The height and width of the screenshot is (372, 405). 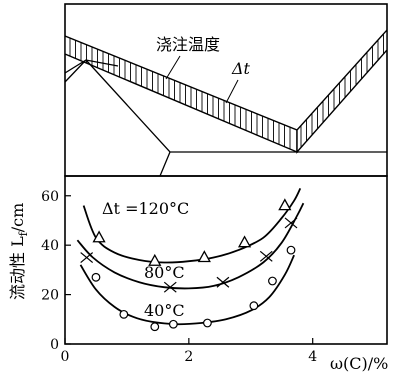 I want to click on y-tick-label: 0, so click(x=54, y=345).